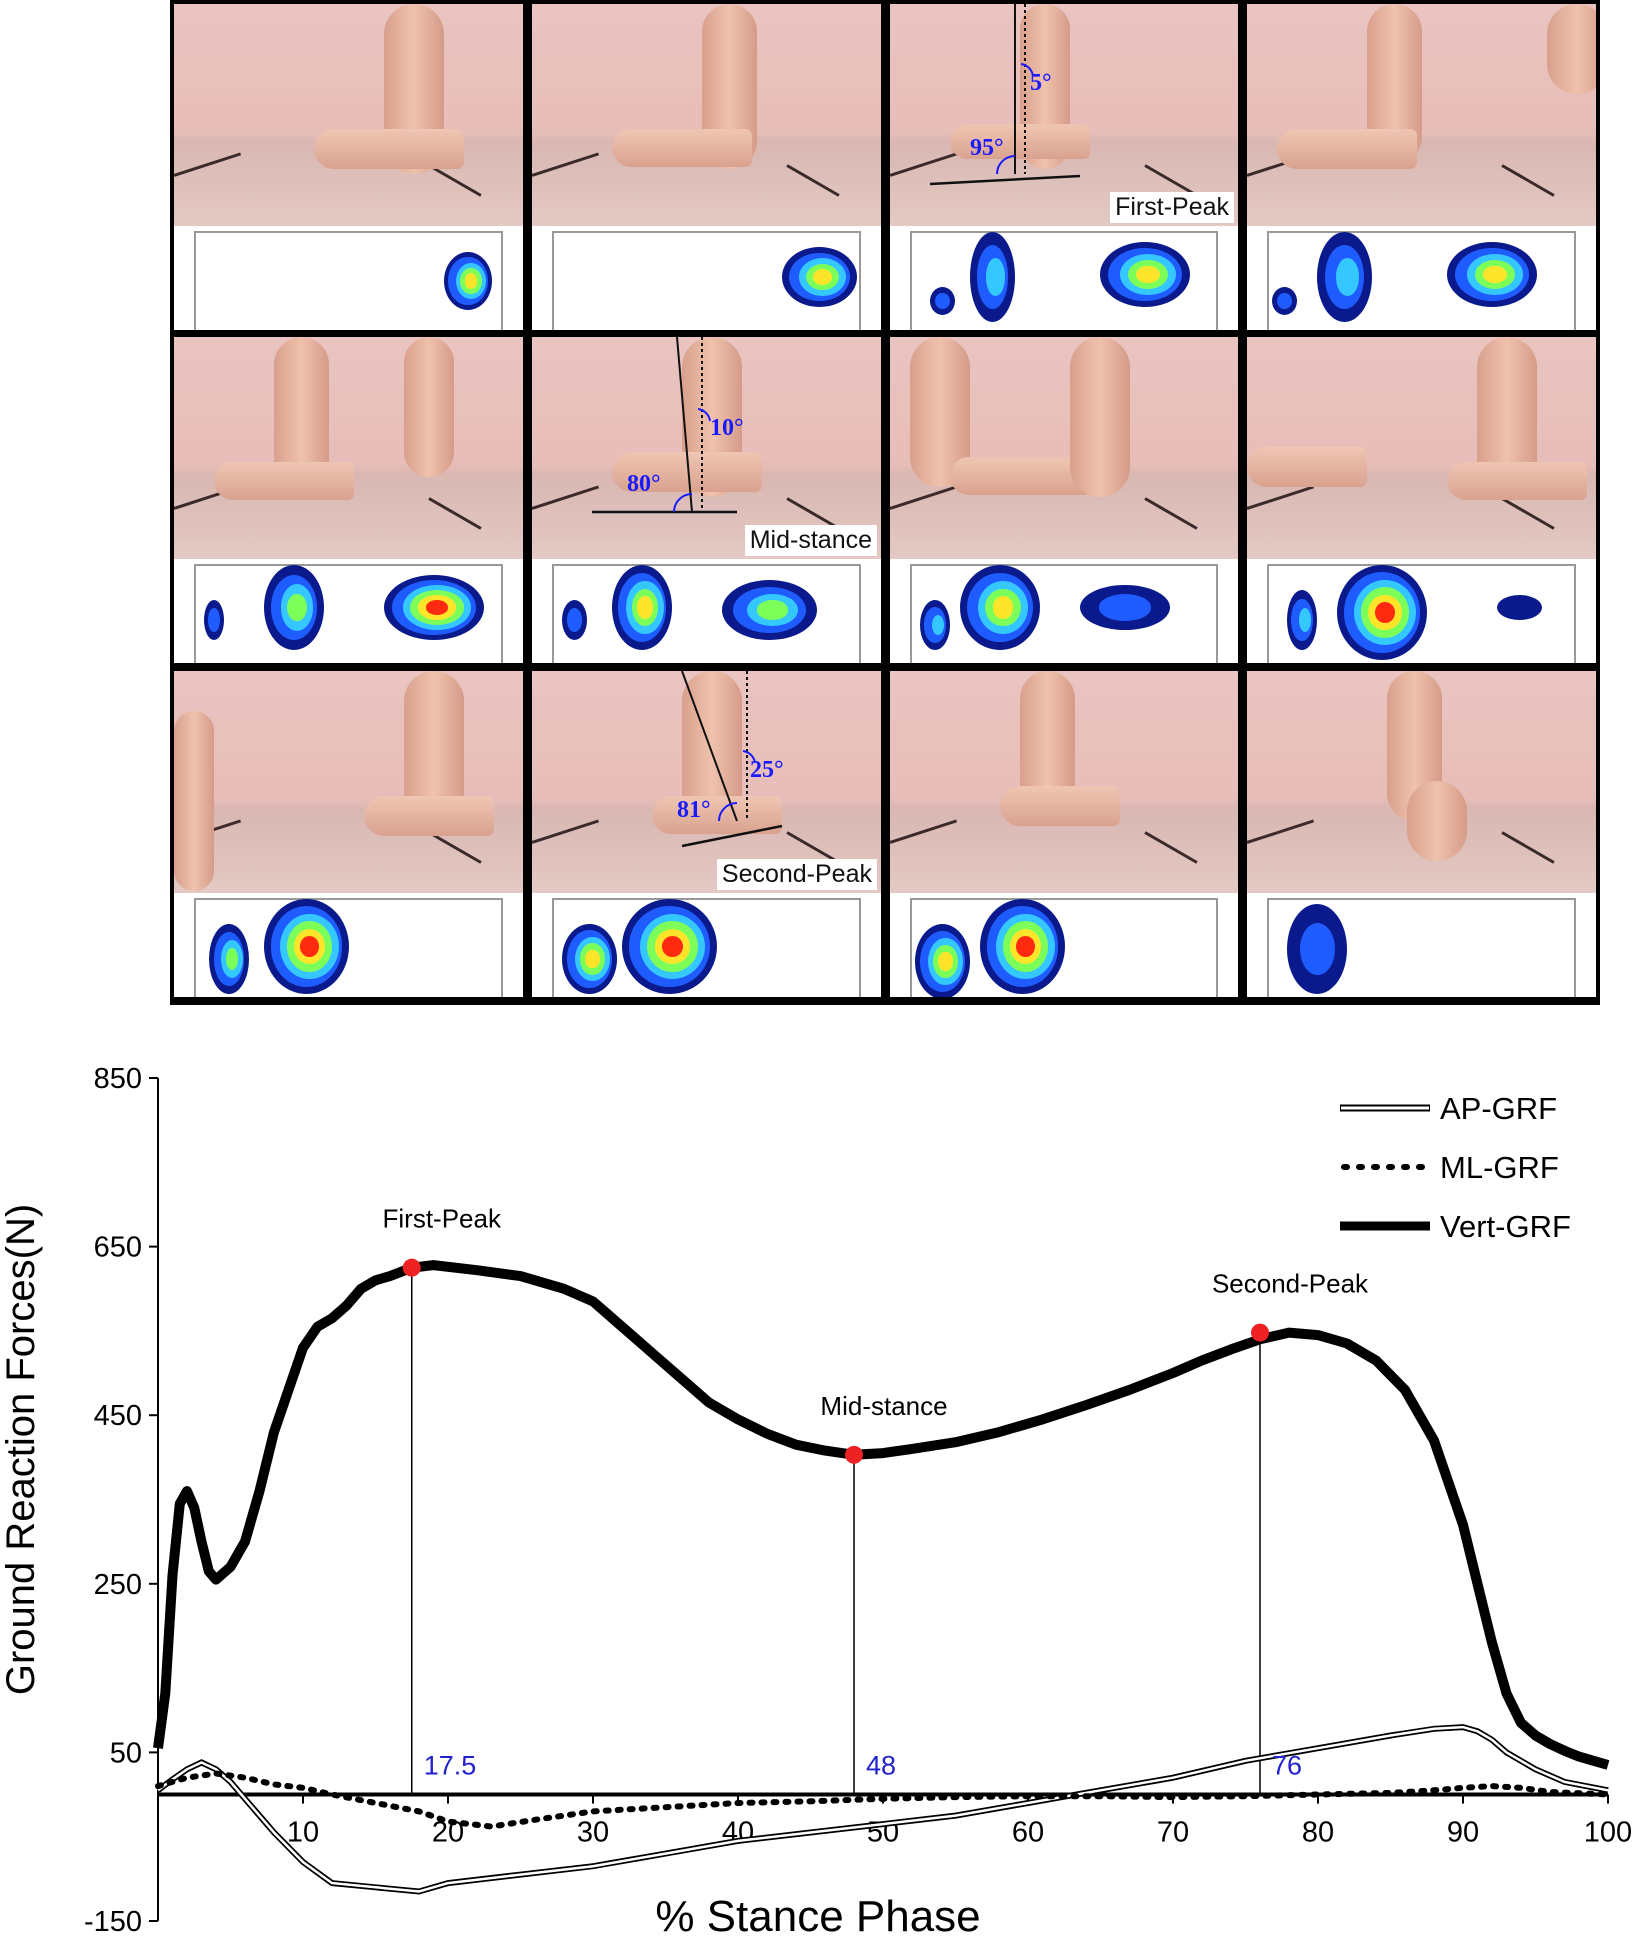 This screenshot has height=1936, width=1647. What do you see at coordinates (1290, 1284) in the screenshot?
I see `annotation-label: Second-Peak` at bounding box center [1290, 1284].